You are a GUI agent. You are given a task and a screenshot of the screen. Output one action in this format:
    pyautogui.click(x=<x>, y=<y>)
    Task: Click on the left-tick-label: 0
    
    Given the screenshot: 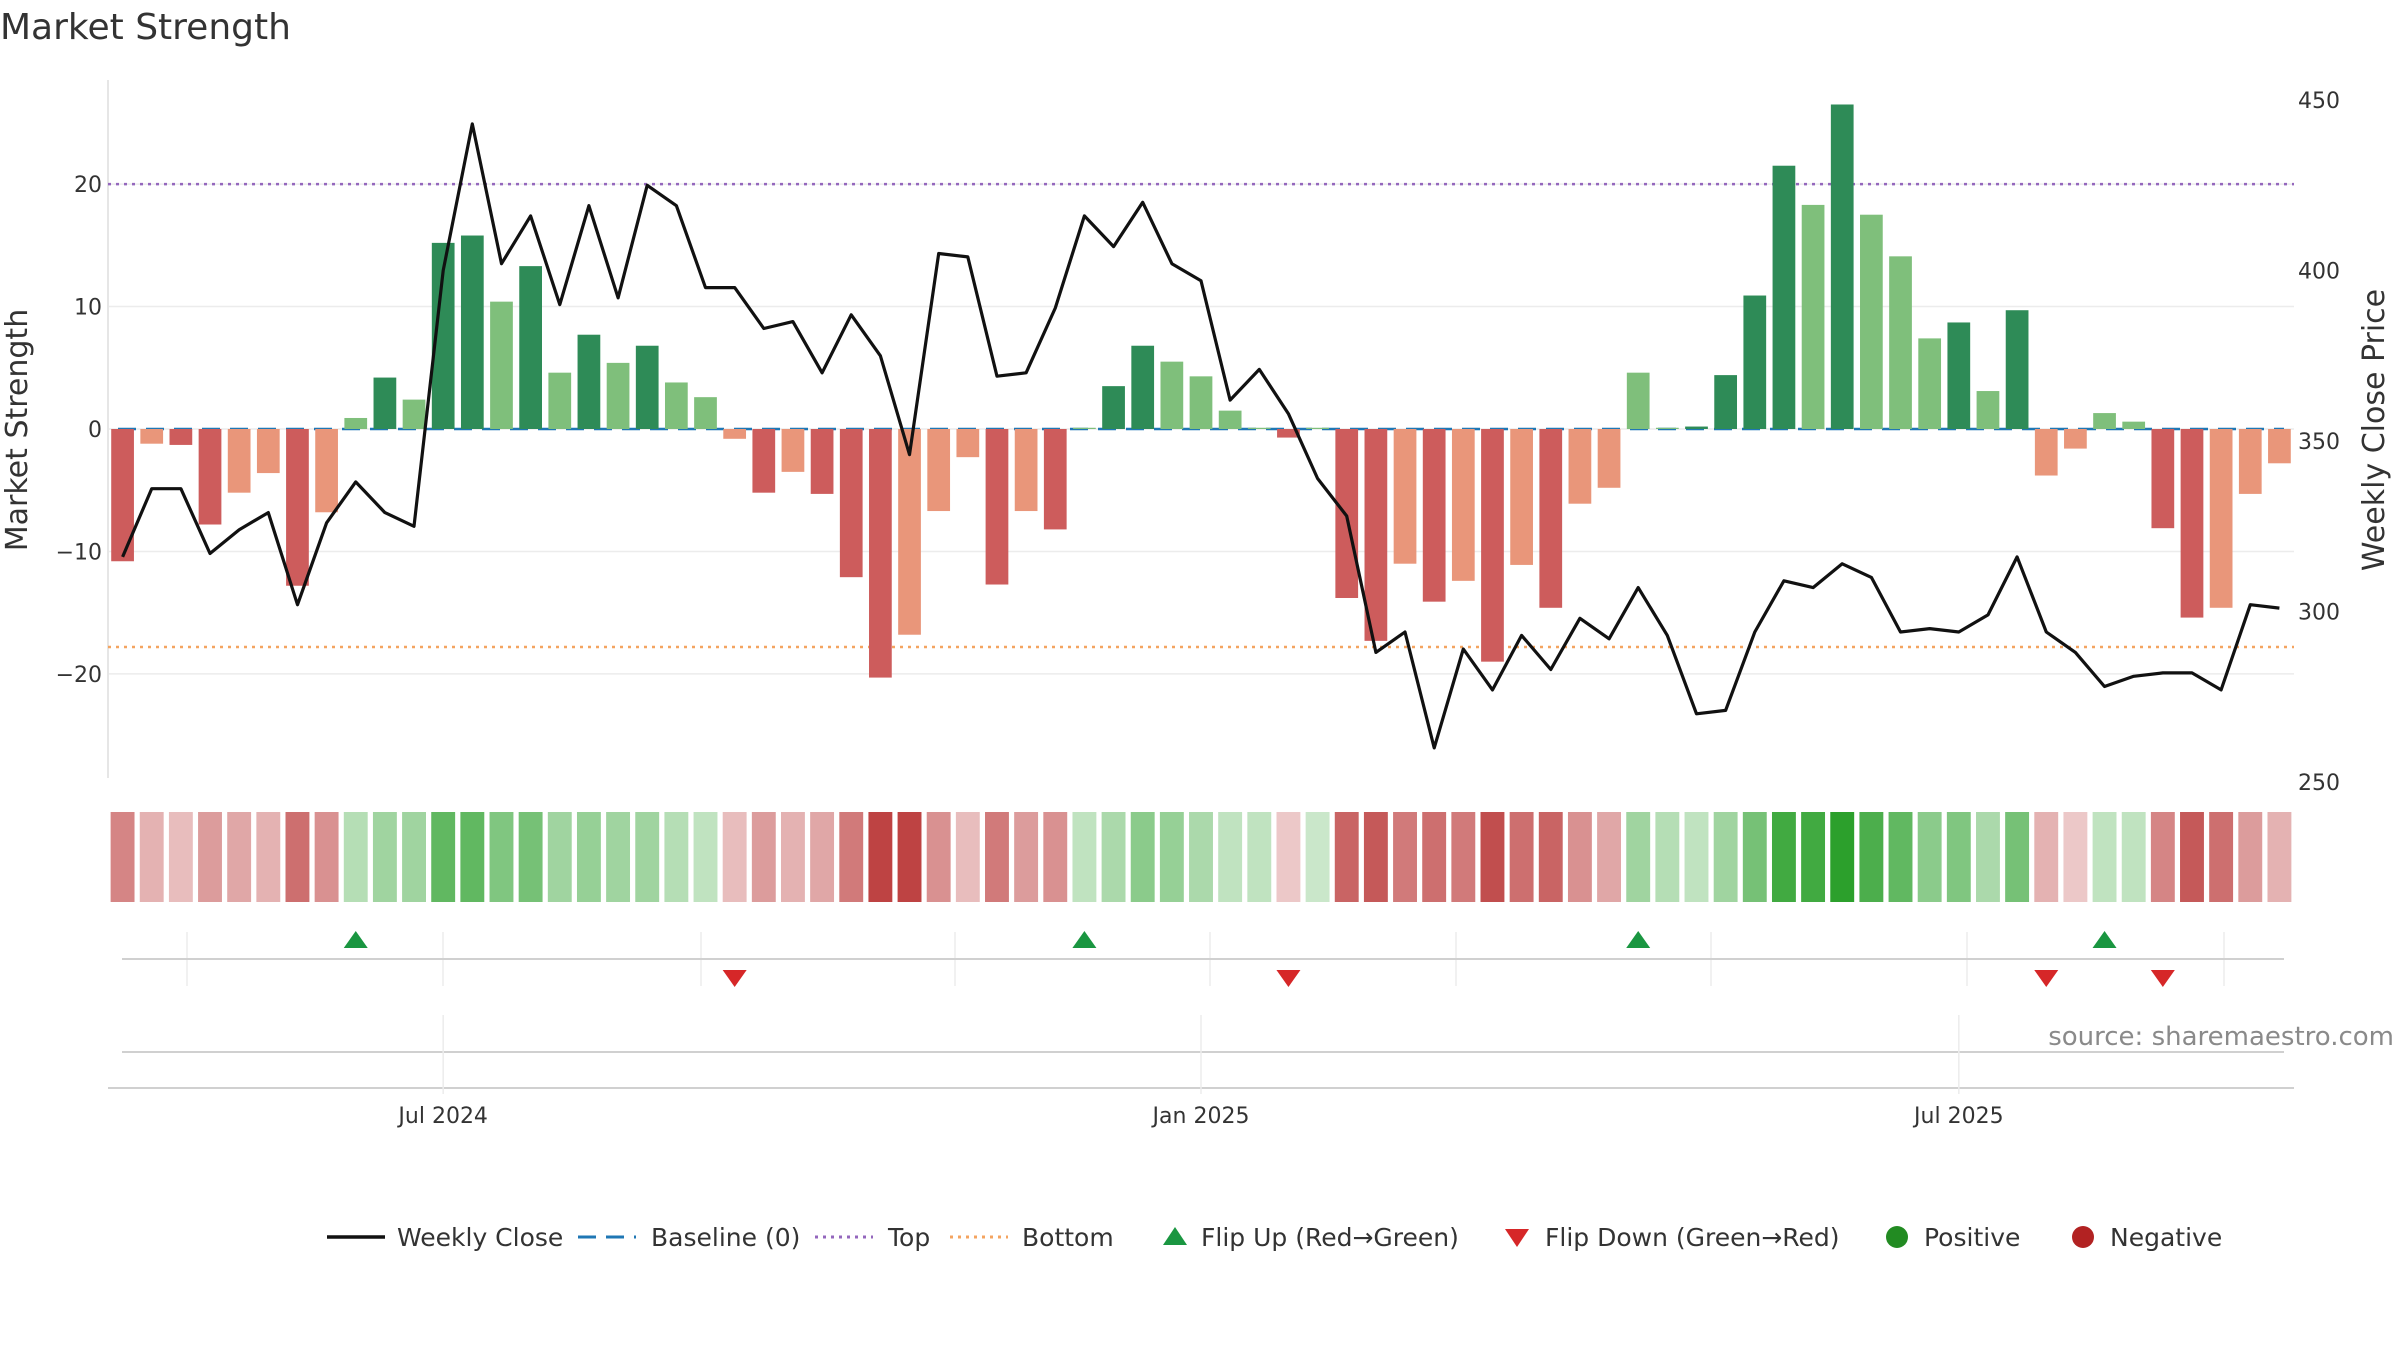 What is the action you would take?
    pyautogui.click(x=95, y=430)
    